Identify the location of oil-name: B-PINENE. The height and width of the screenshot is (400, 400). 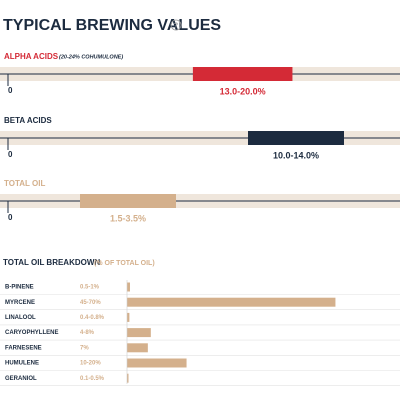
(19, 288).